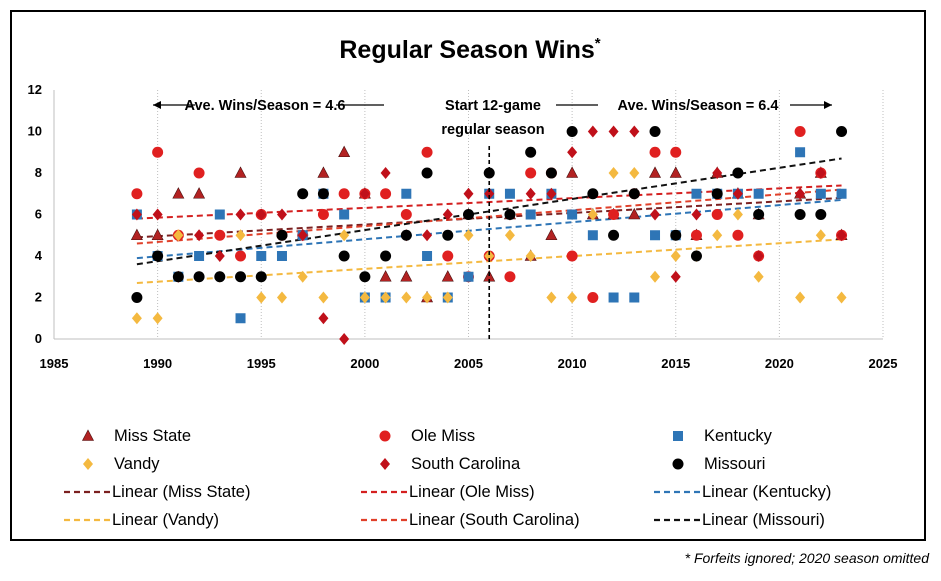  I want to click on legend-marker-ole-miss, so click(385, 436).